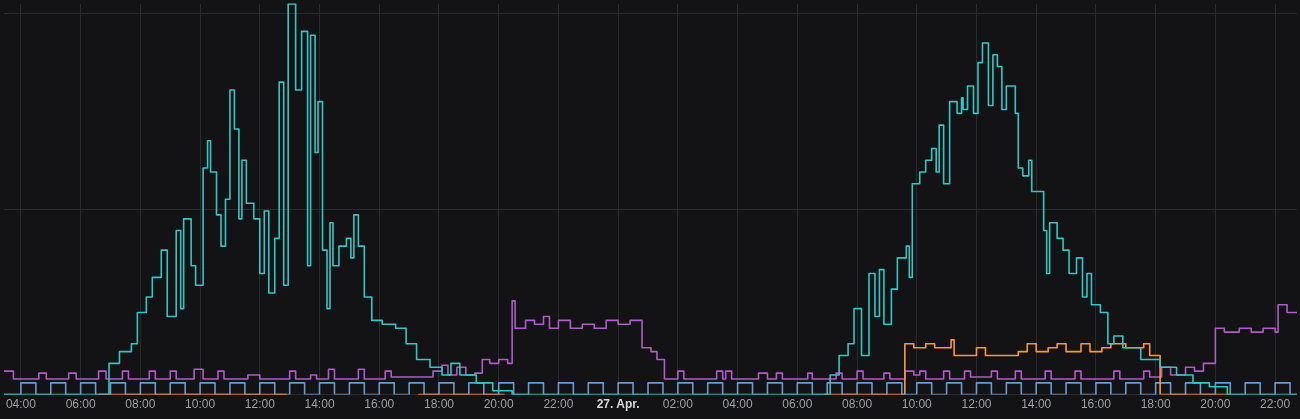  What do you see at coordinates (678, 404) in the screenshot?
I see `x-tick-label: 02:00` at bounding box center [678, 404].